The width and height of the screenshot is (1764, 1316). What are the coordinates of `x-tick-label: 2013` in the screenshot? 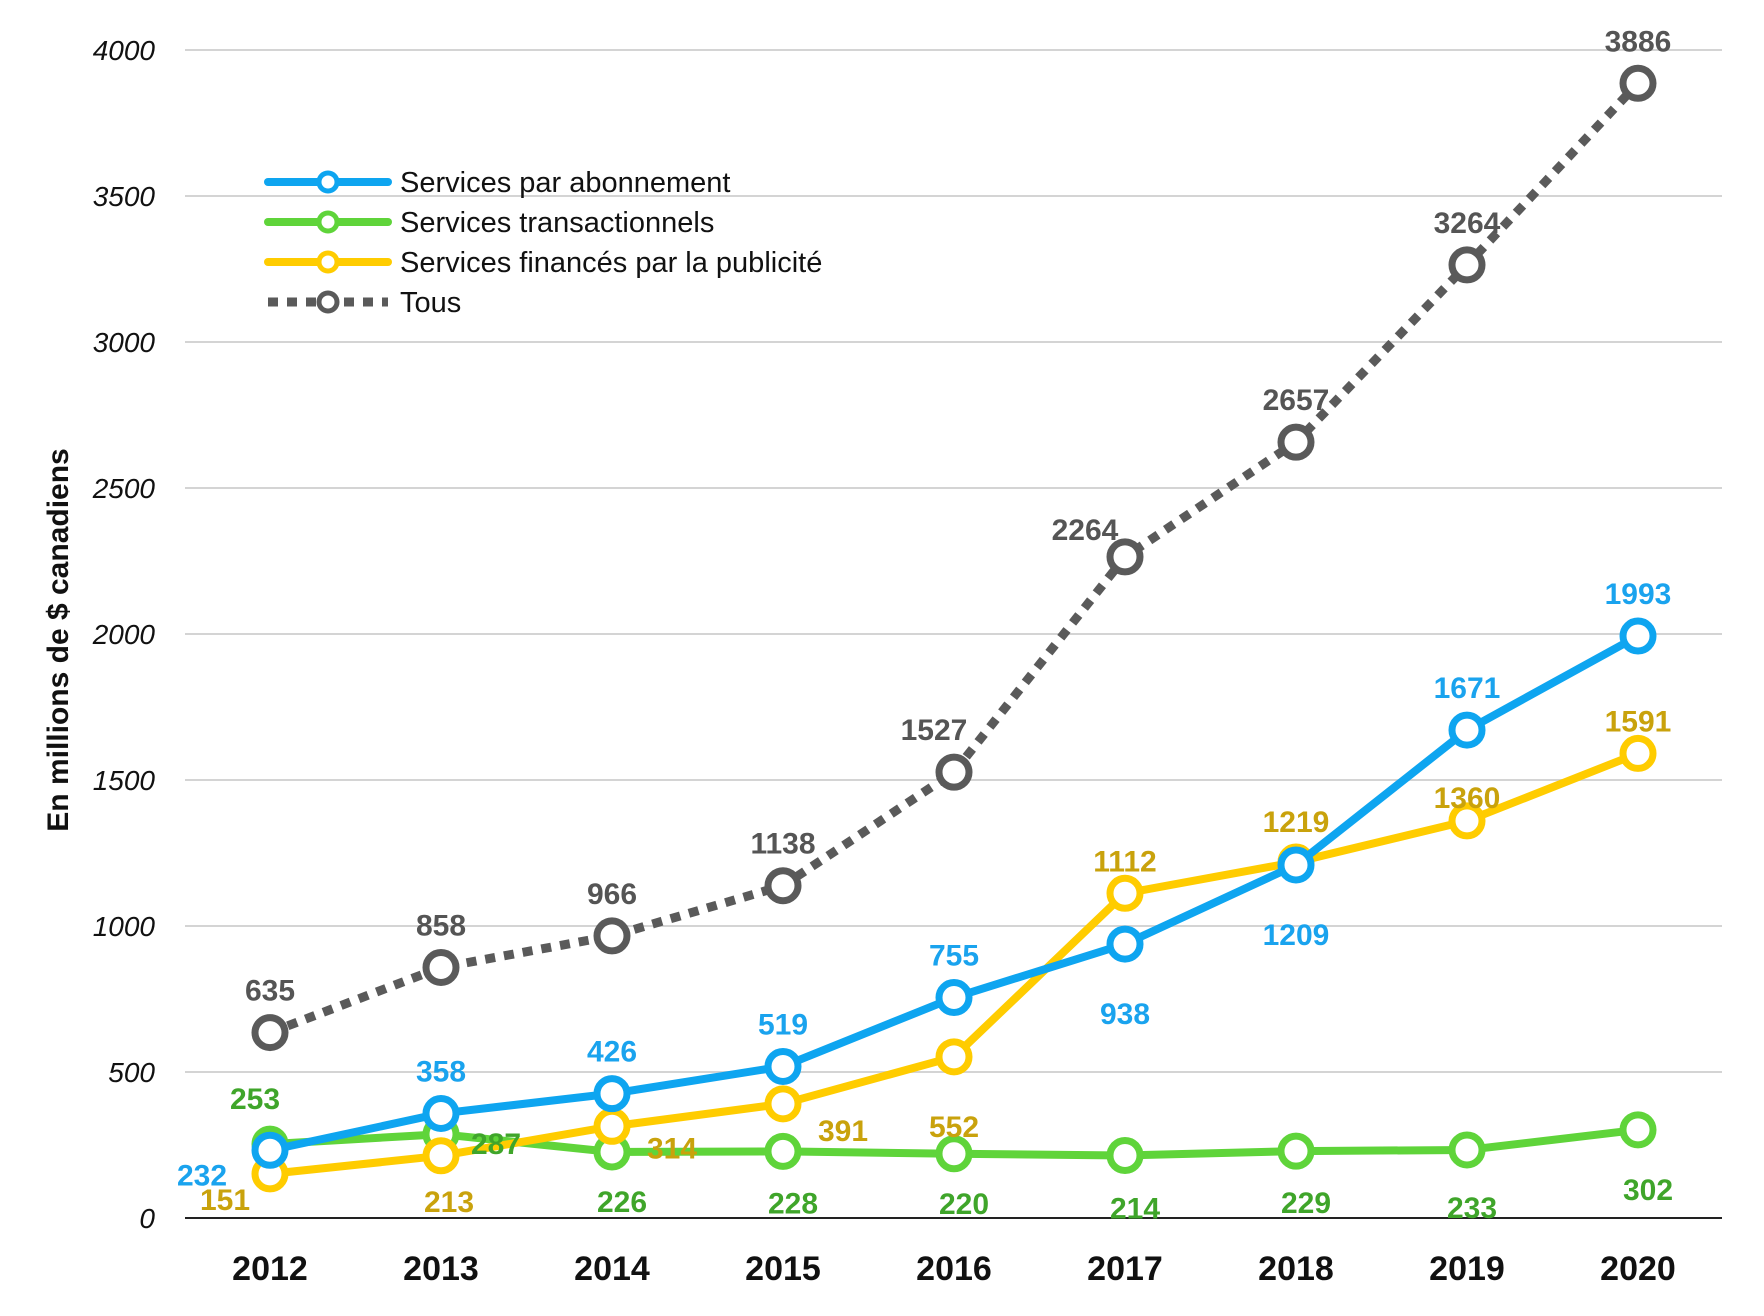 It's located at (441, 1269).